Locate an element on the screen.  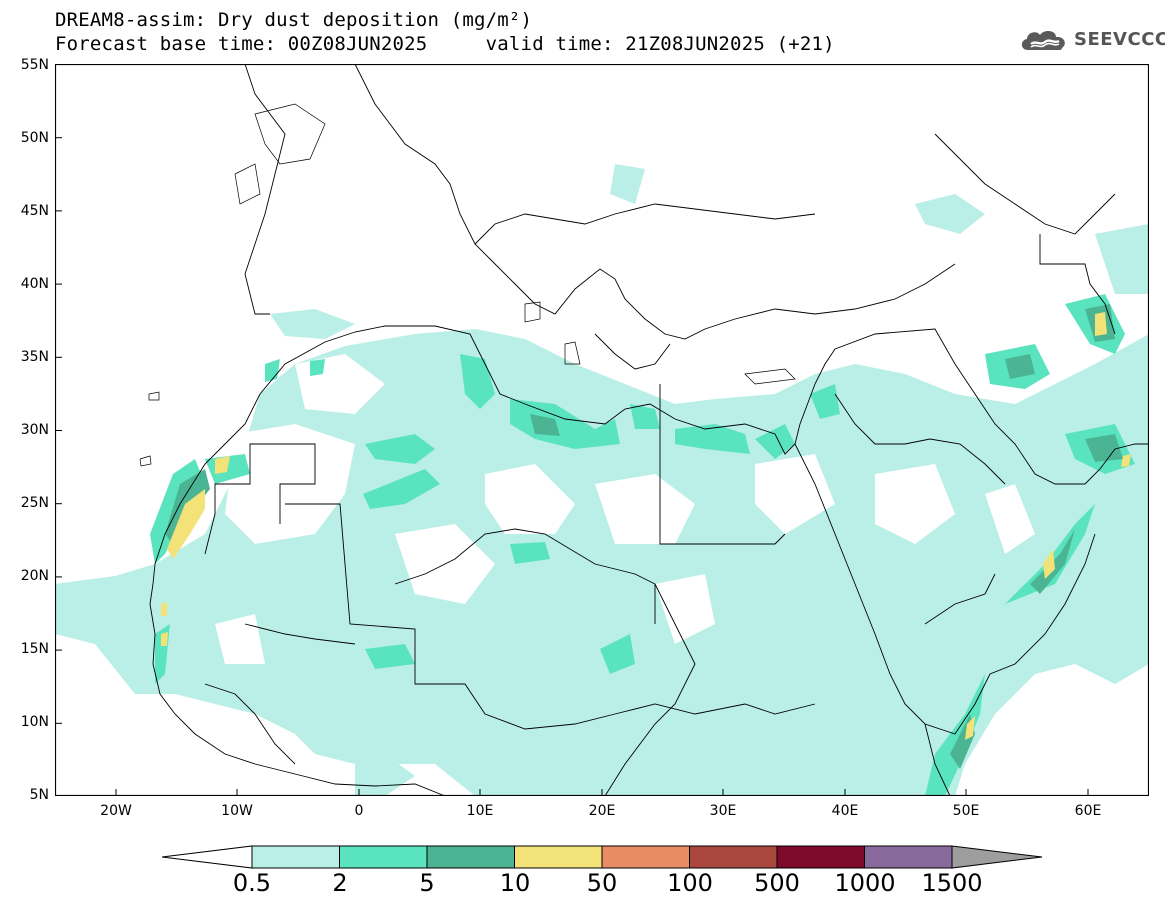
lon-label: 40E is located at coordinates (845, 811).